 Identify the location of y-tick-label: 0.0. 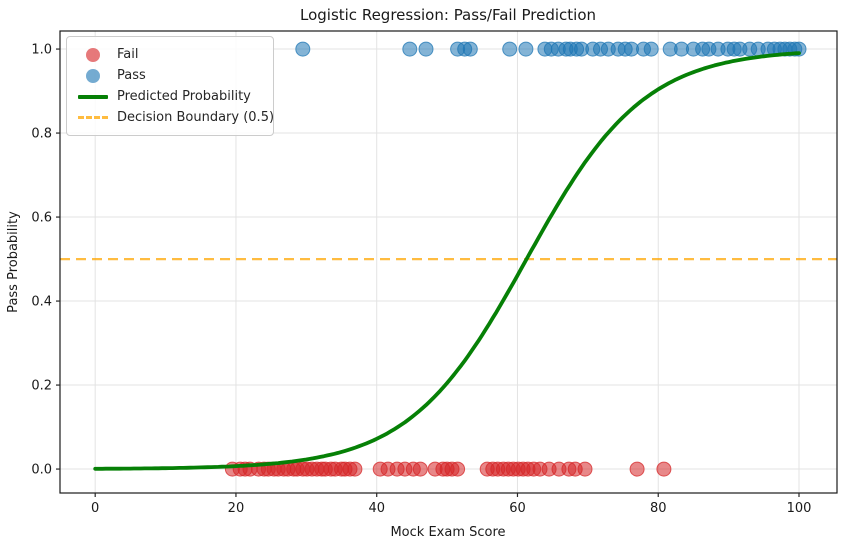
(41, 470).